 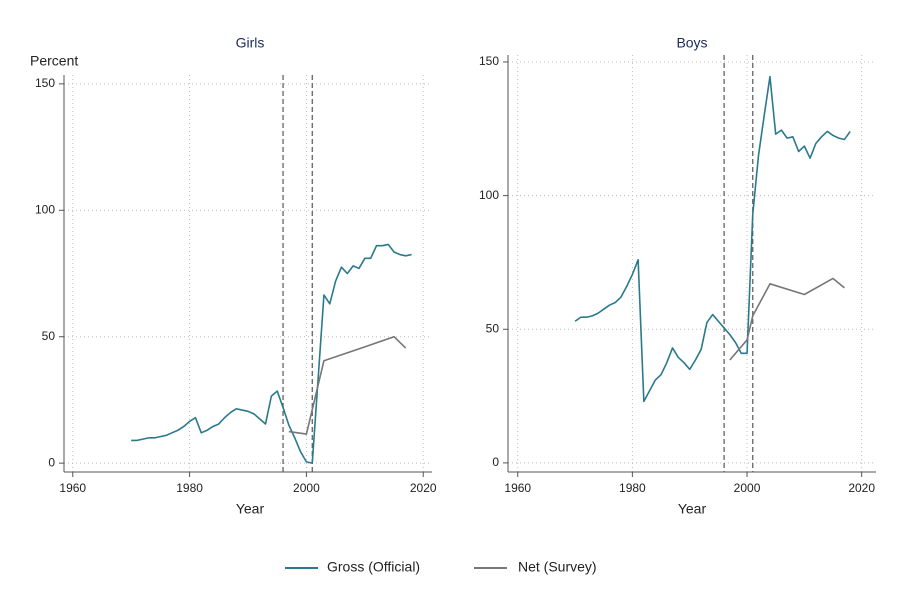 I want to click on chart-title: Boys, so click(x=691, y=43).